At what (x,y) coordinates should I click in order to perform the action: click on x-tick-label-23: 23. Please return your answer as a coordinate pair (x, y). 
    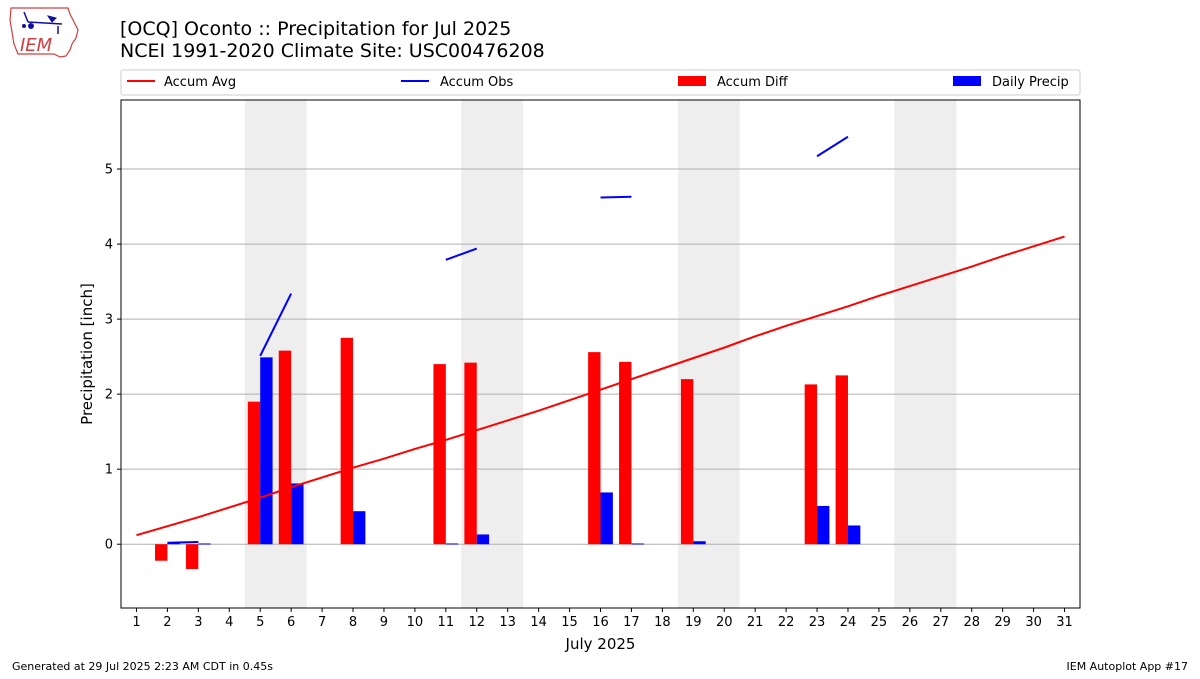
    Looking at the image, I should click on (817, 622).